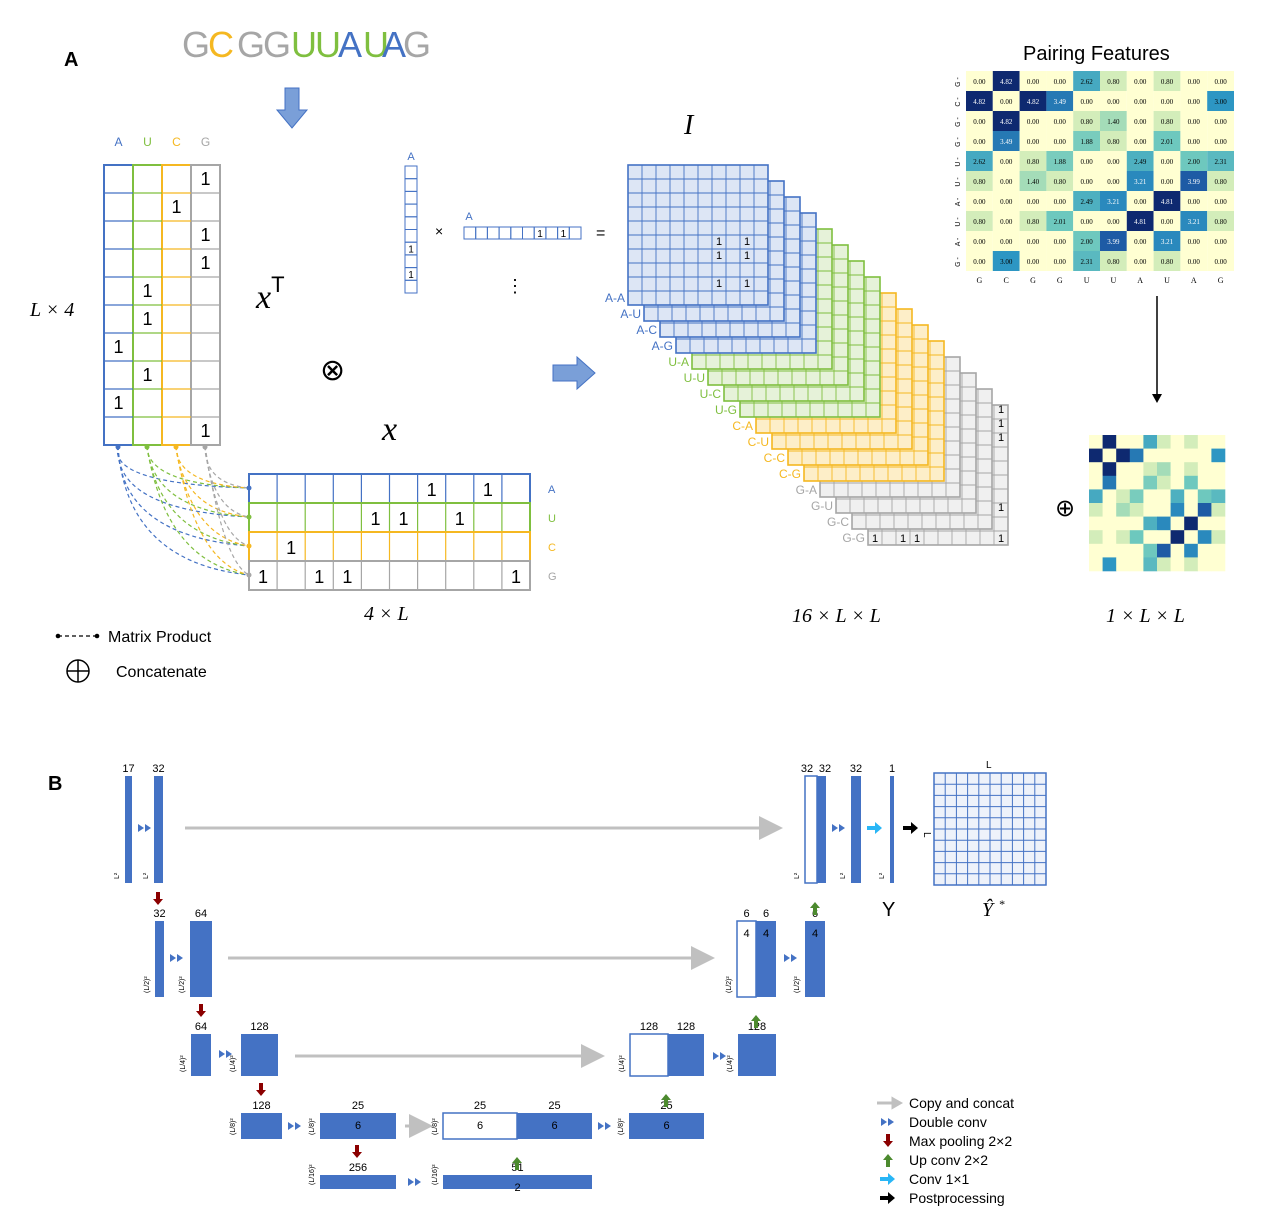 The width and height of the screenshot is (1263, 1223). I want to click on heat-value: 1.88, so click(1086, 142).